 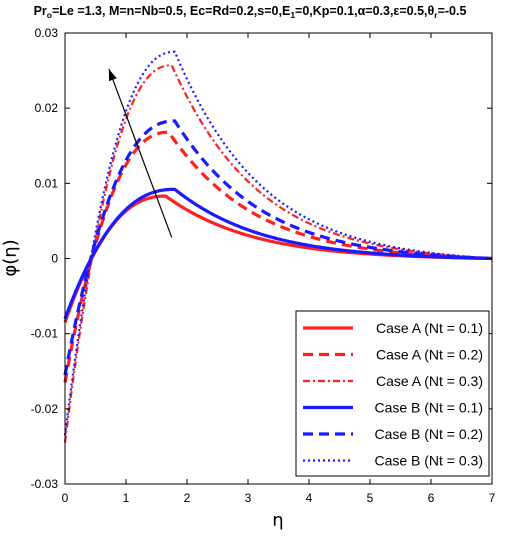 I want to click on x-tick-label: 0, so click(x=65, y=498).